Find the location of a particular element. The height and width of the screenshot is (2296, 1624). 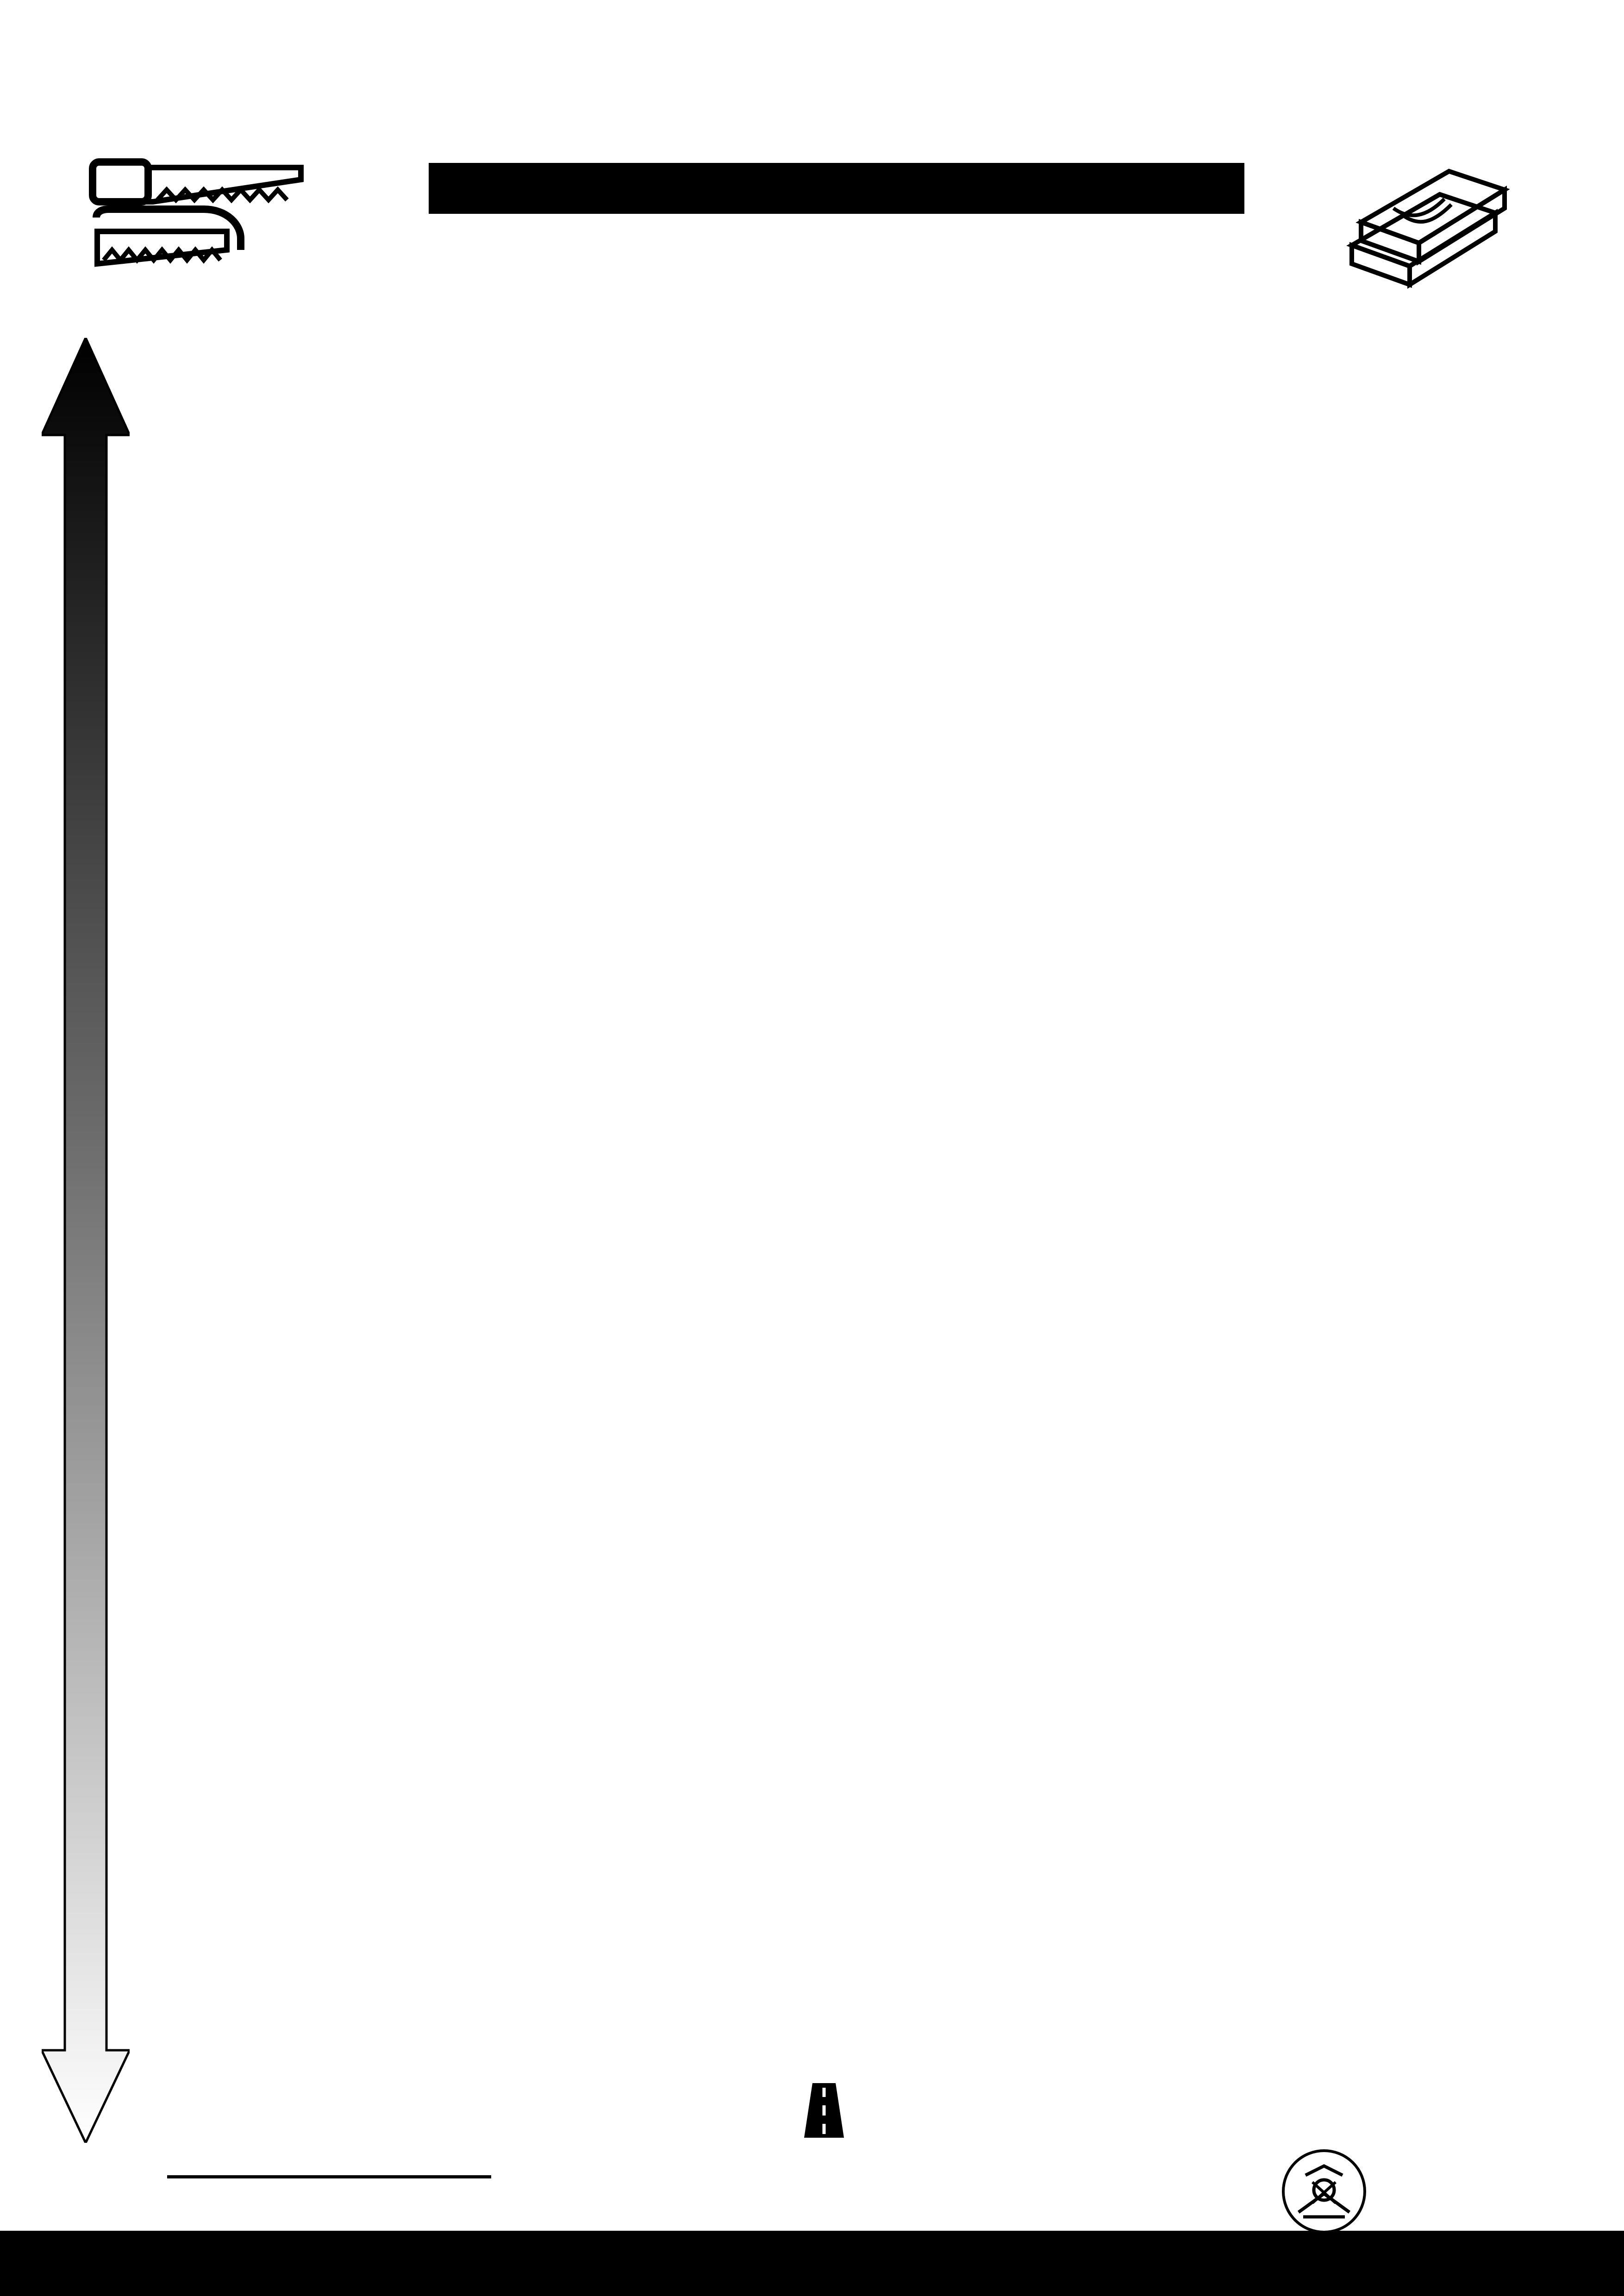

start-here-marker is located at coordinates (824, 2110).